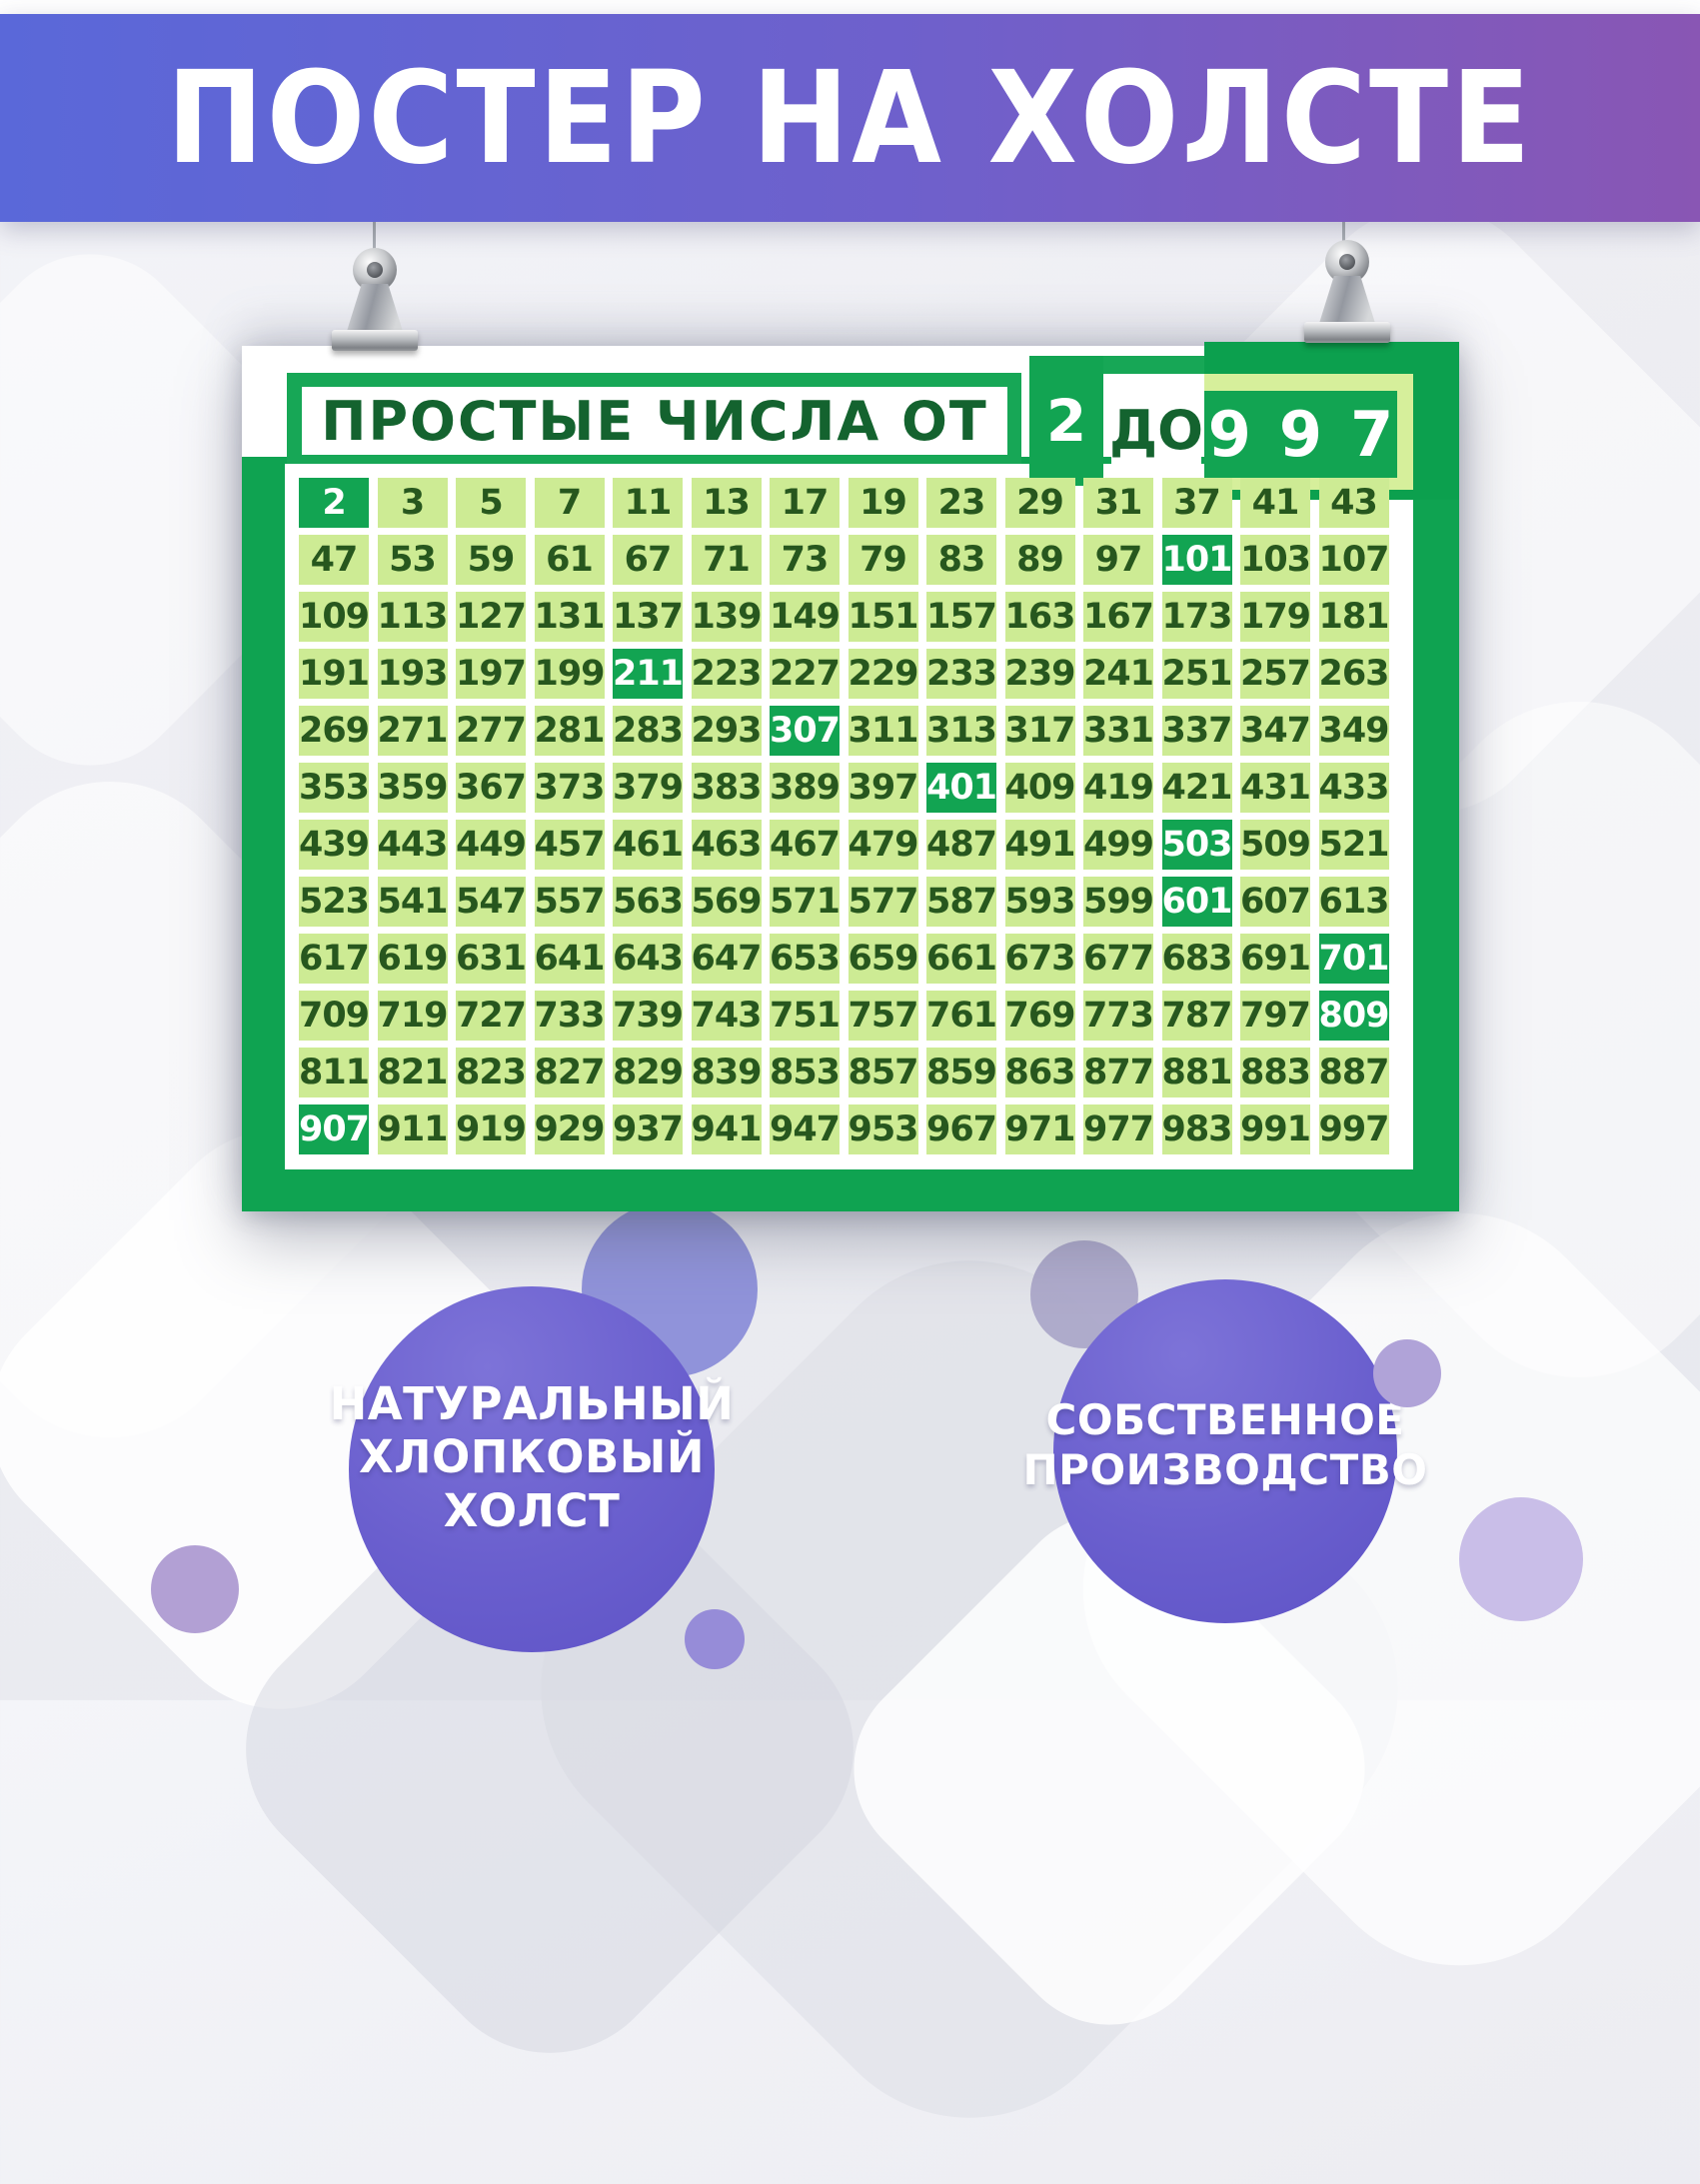 The width and height of the screenshot is (1700, 2184). Describe the element at coordinates (961, 674) in the screenshot. I see `prime-cell: 233` at that location.